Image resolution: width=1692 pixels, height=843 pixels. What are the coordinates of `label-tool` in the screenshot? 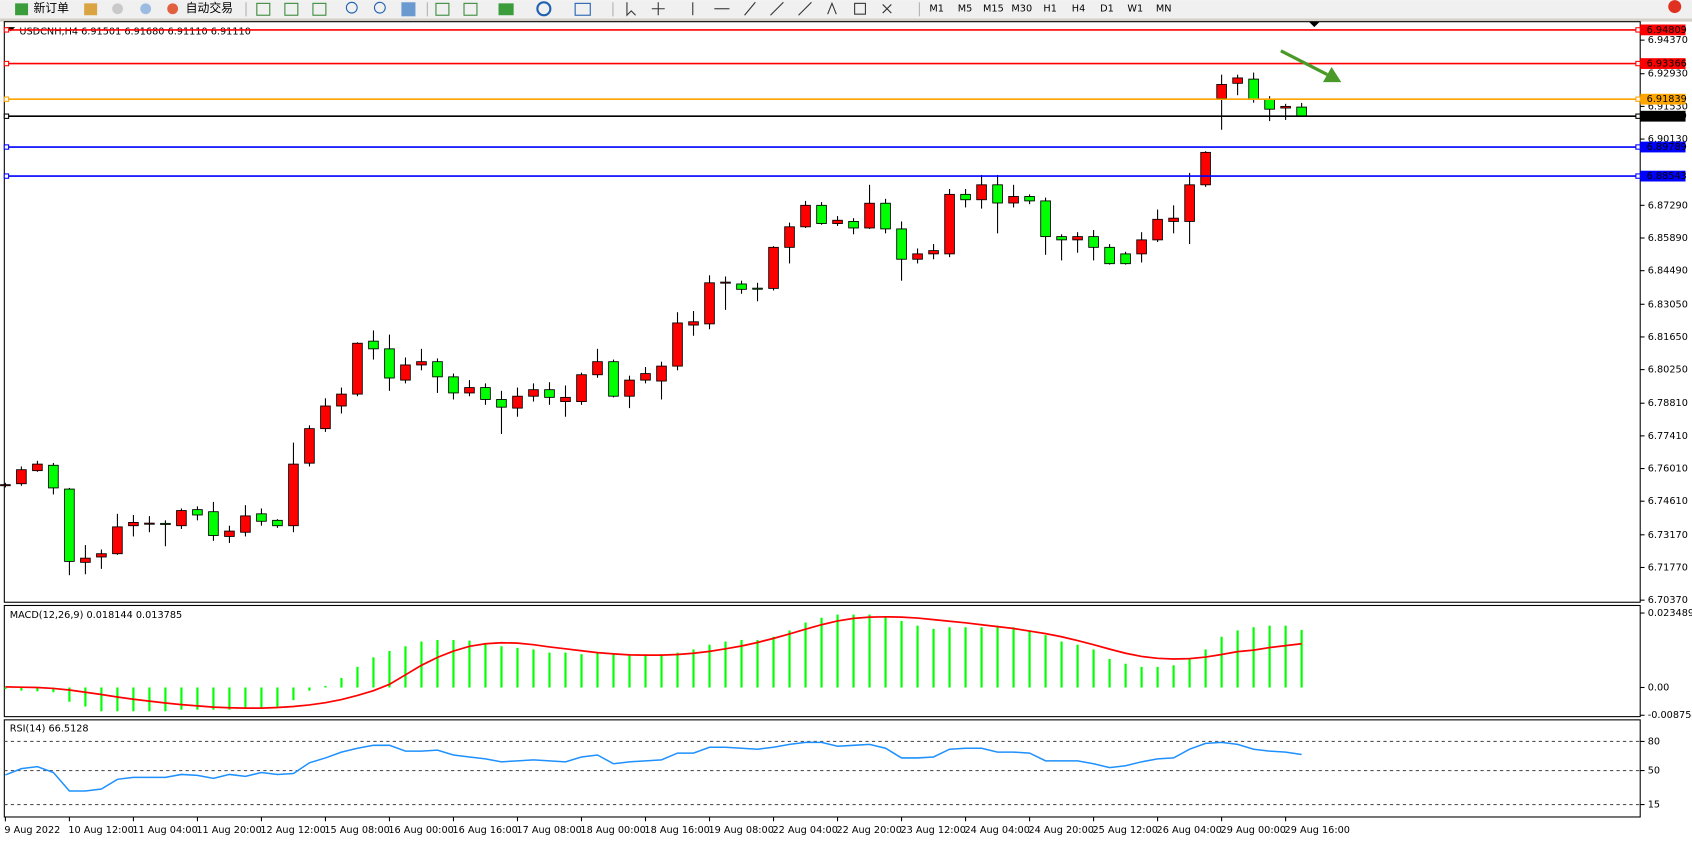 It's located at (860, 8).